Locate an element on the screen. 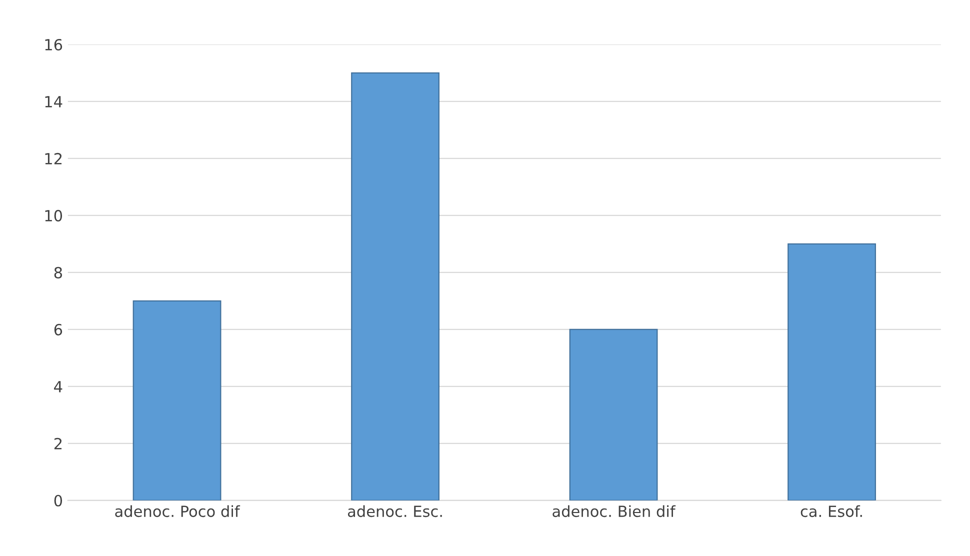 The height and width of the screenshot is (556, 970). y-tick-label: 12 is located at coordinates (53, 158).